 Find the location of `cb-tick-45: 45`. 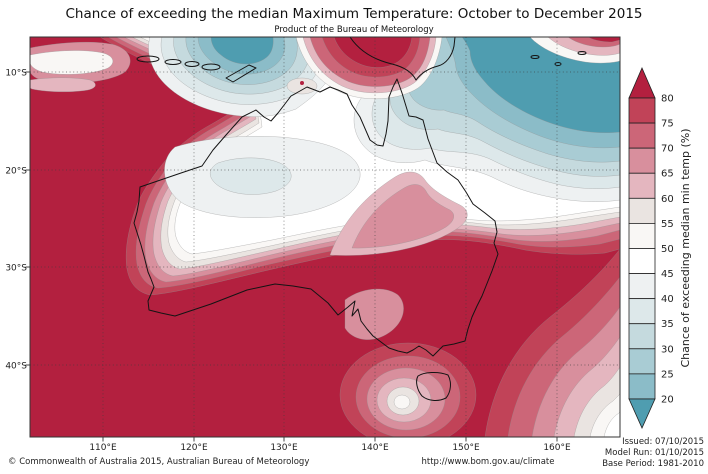

cb-tick-45: 45 is located at coordinates (667, 274).